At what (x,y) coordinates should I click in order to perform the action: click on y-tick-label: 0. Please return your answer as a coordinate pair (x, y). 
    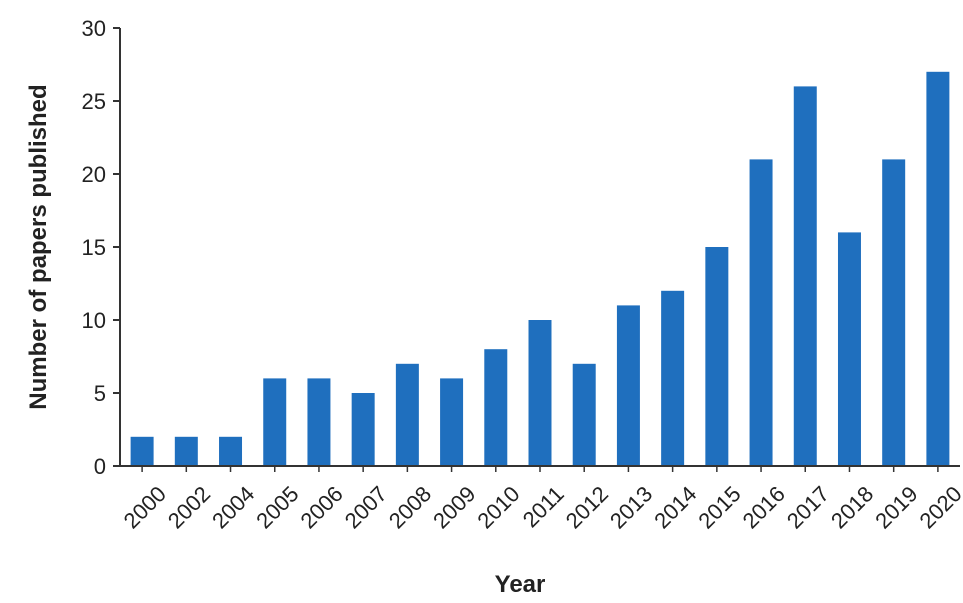
    Looking at the image, I should click on (100, 466).